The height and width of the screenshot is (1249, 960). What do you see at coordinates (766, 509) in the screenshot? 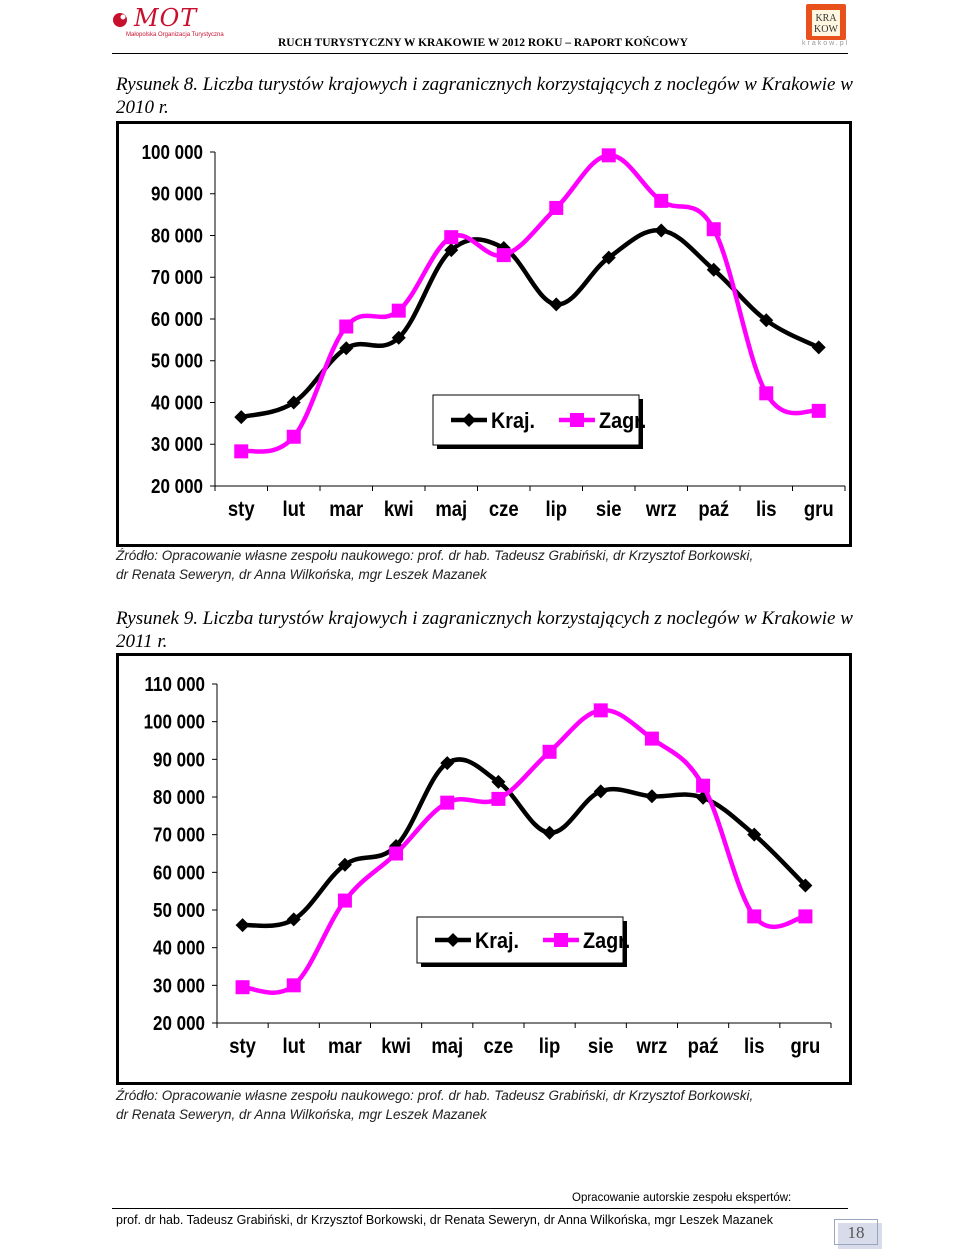
I see `c2010-x-tick-label: lis` at bounding box center [766, 509].